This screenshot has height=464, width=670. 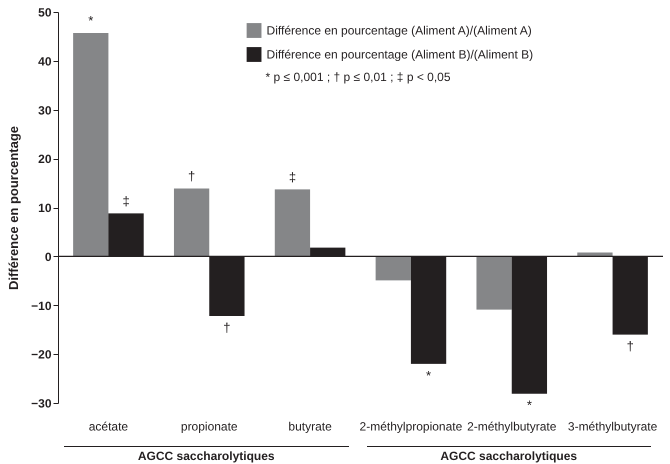 What do you see at coordinates (45, 61) in the screenshot?
I see `y-tick-label: 40` at bounding box center [45, 61].